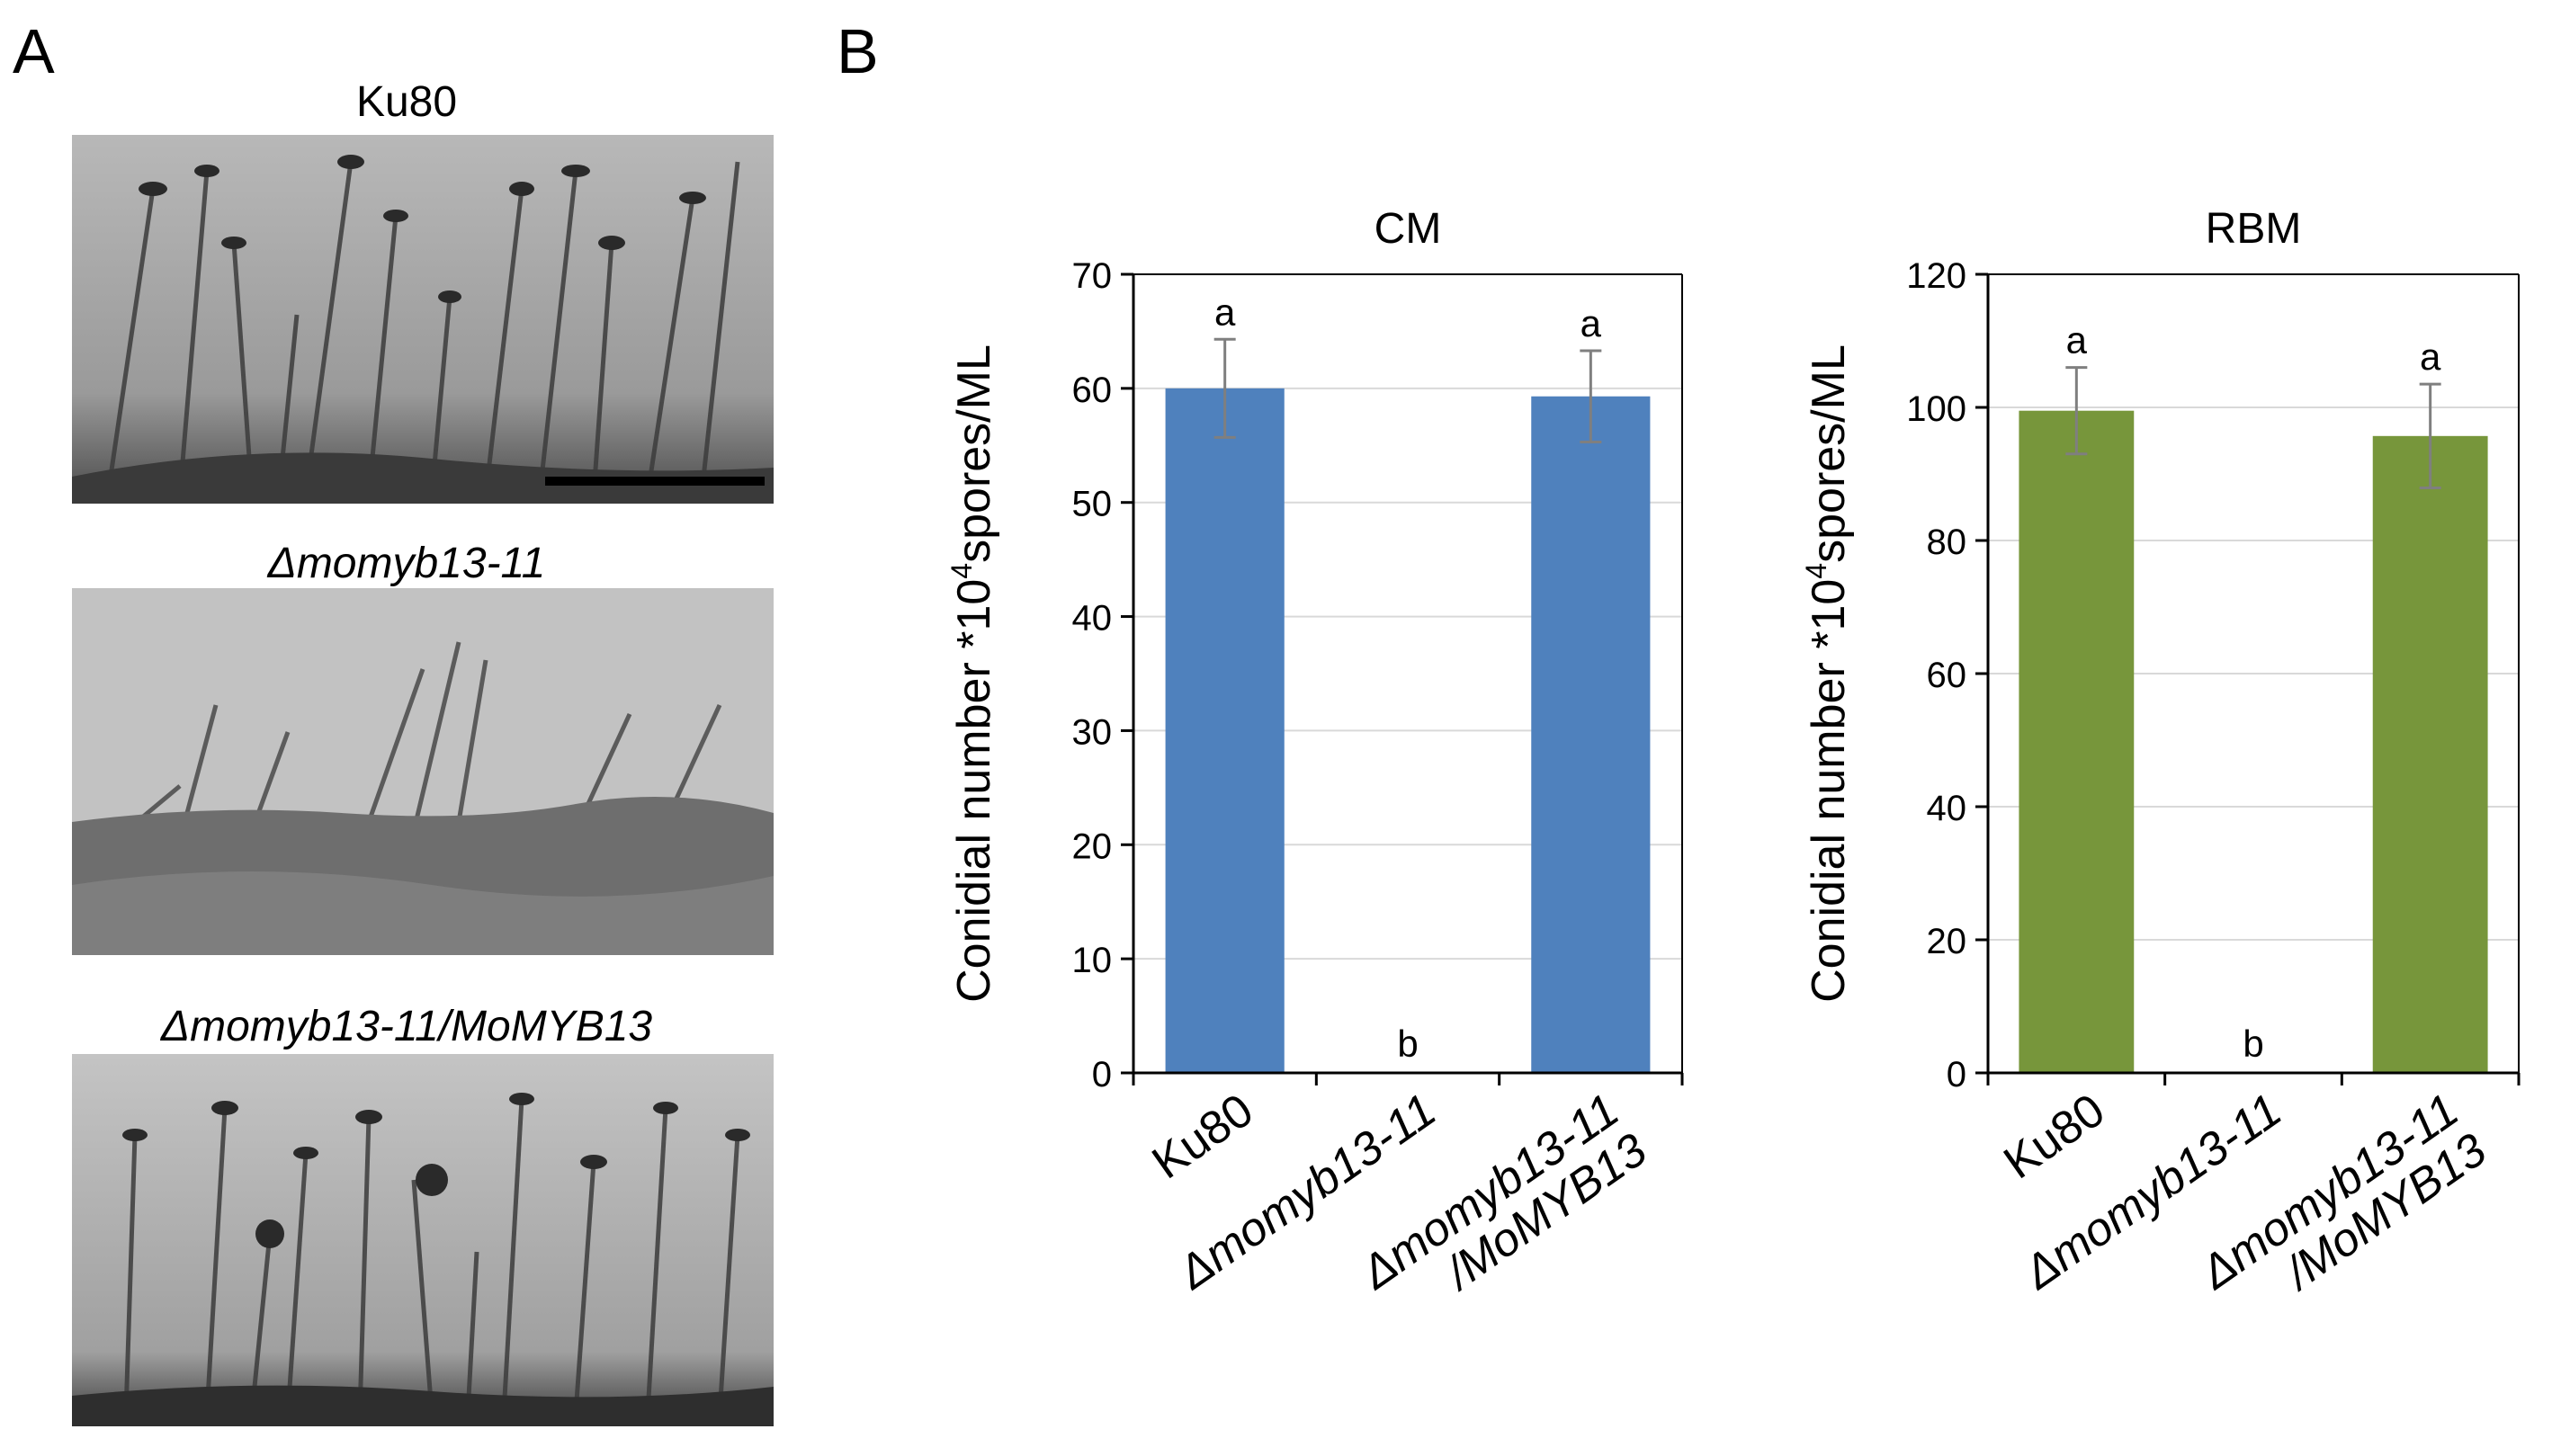 This screenshot has height=1456, width=2570. I want to click on micrograph-mutant, so click(423, 772).